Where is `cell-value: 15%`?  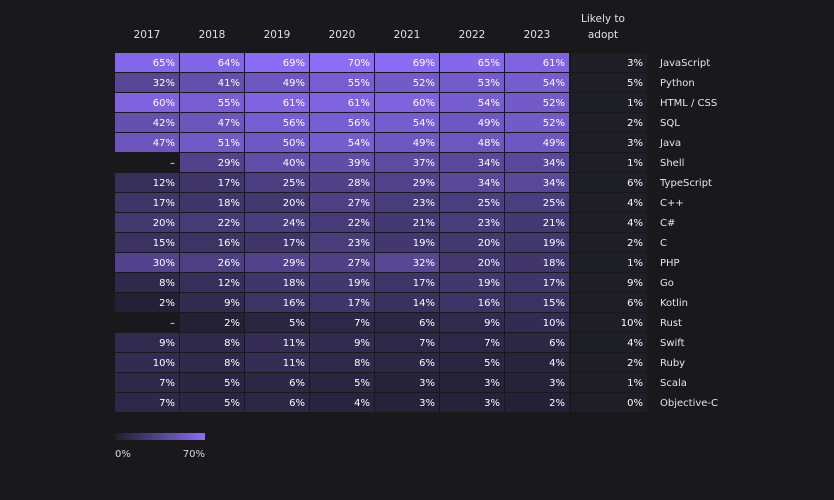 cell-value: 15% is located at coordinates (554, 303).